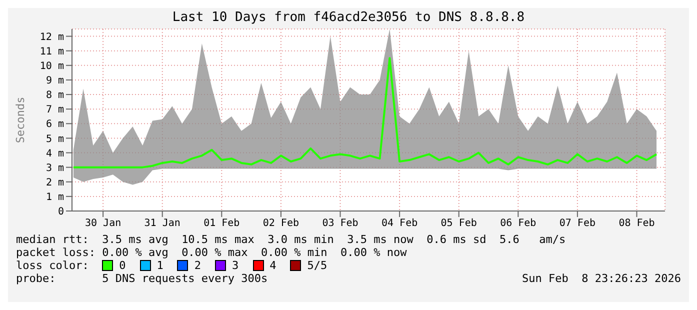 The height and width of the screenshot is (310, 697). Describe the element at coordinates (55, 110) in the screenshot. I see `y-tick-label: 7 m` at that location.